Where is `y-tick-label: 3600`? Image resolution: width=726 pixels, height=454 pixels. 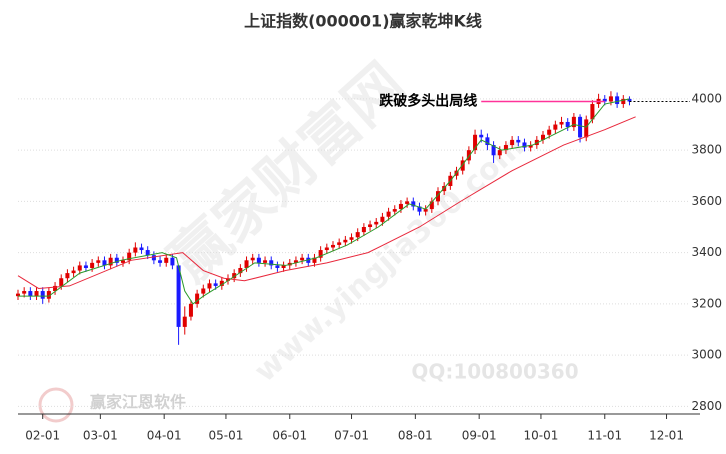 y-tick-label: 3600 is located at coordinates (706, 201).